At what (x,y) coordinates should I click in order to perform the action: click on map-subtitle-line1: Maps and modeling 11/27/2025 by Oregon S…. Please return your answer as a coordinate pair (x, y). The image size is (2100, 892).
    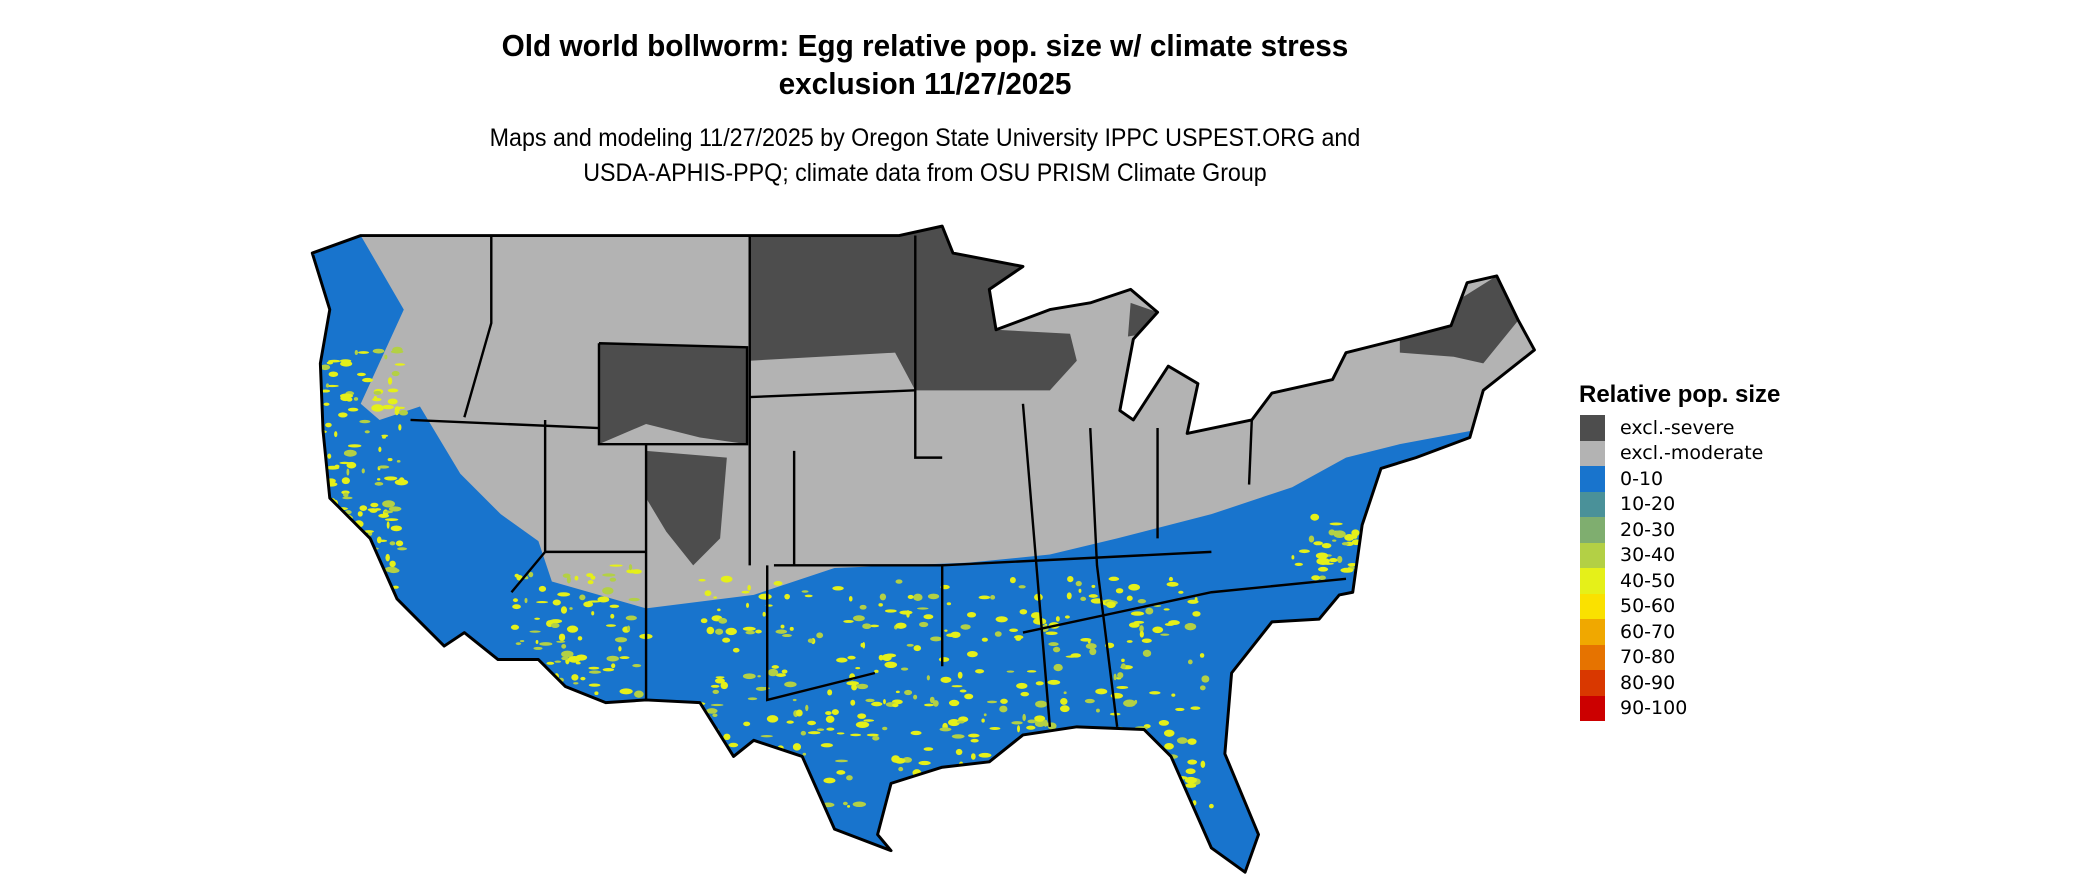
    Looking at the image, I should click on (925, 138).